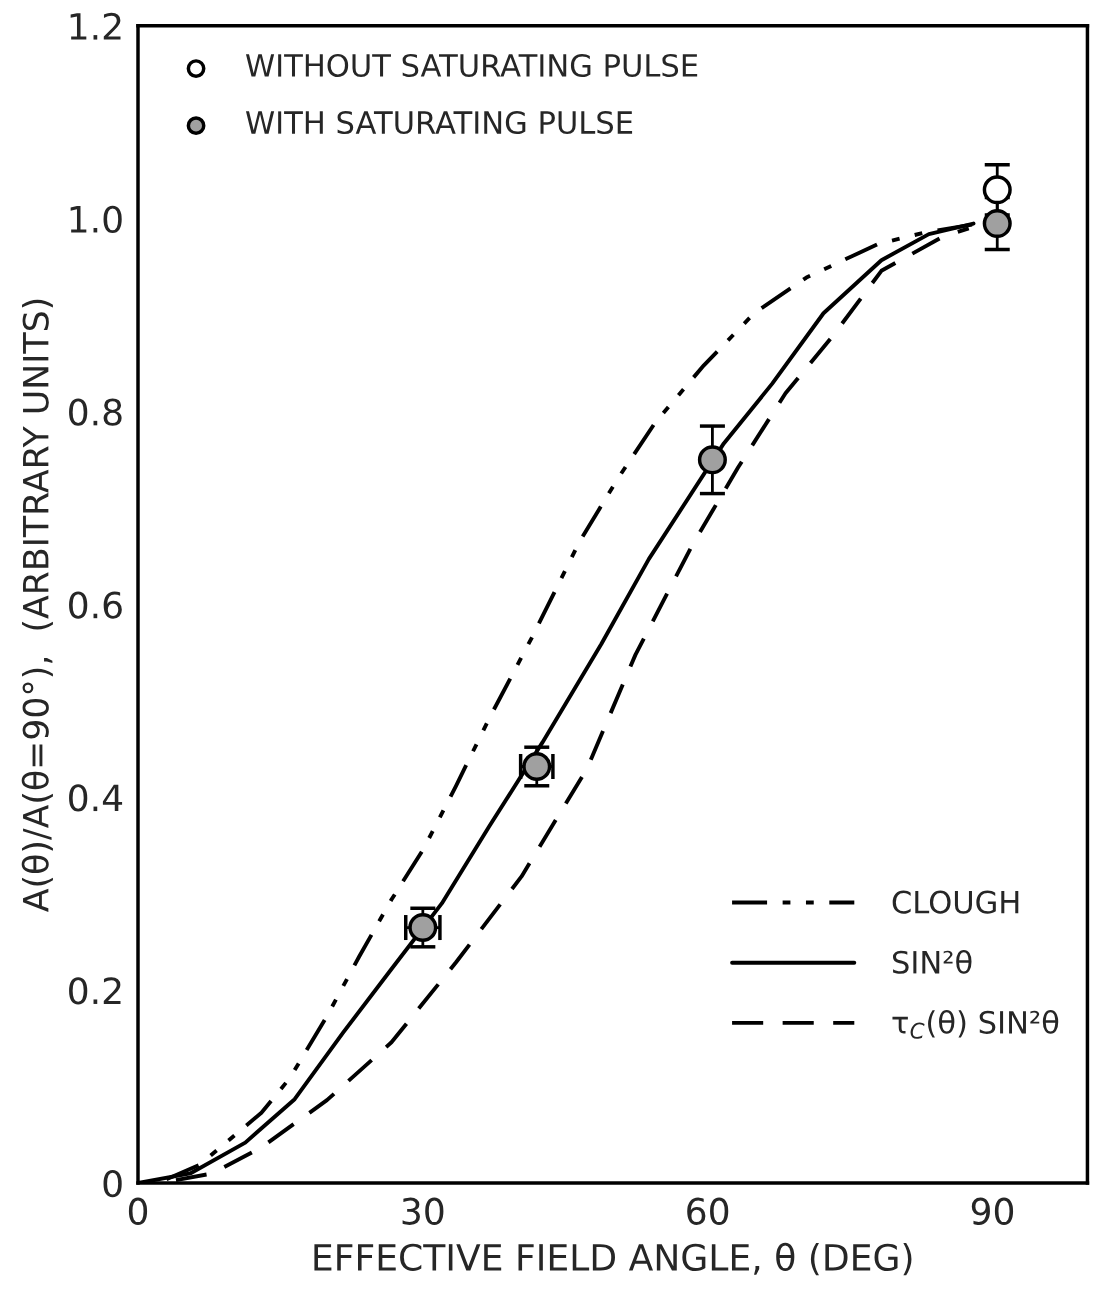 Image resolution: width=1104 pixels, height=1293 pixels. Describe the element at coordinates (992, 1211) in the screenshot. I see `x-tick-label: 90` at that location.